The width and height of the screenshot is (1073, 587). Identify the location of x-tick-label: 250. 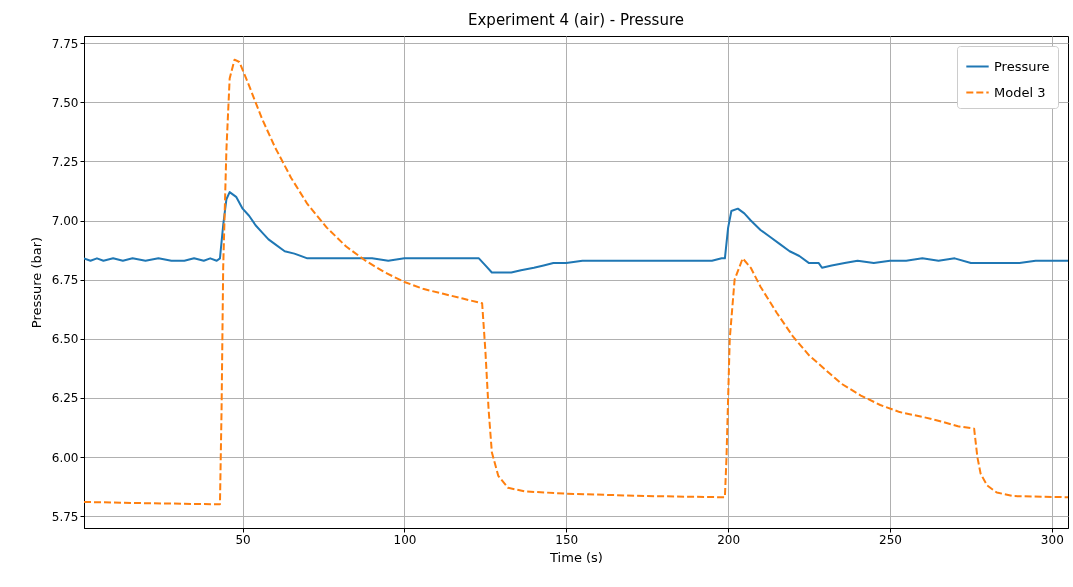
(890, 539).